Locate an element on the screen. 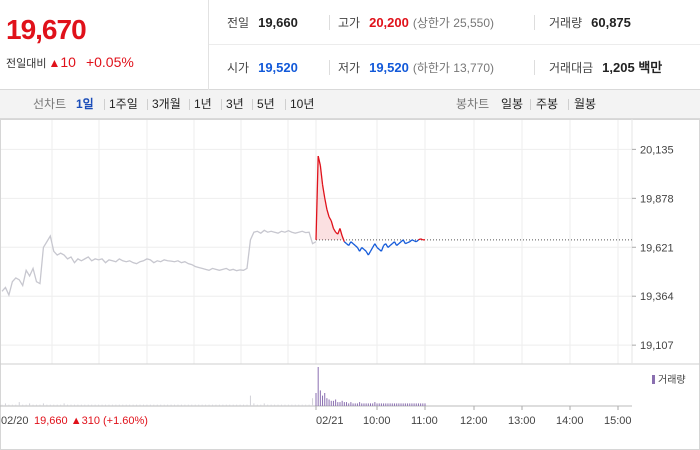  tab-3: 1년 is located at coordinates (203, 104).